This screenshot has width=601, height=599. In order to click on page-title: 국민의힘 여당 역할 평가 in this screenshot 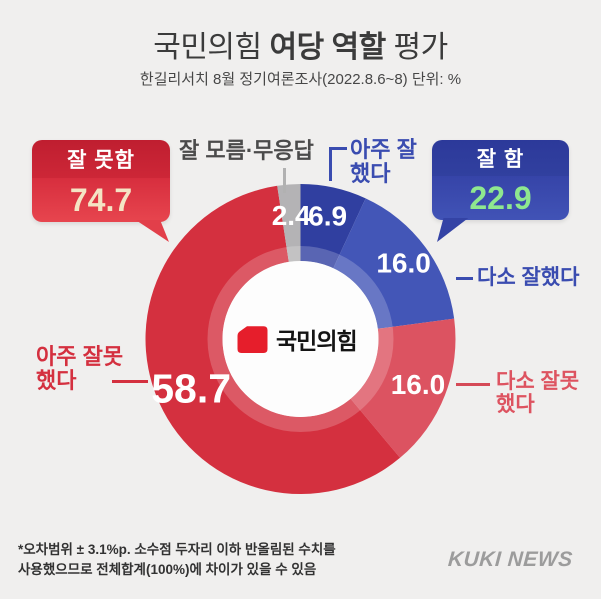, I will do `click(300, 44)`.